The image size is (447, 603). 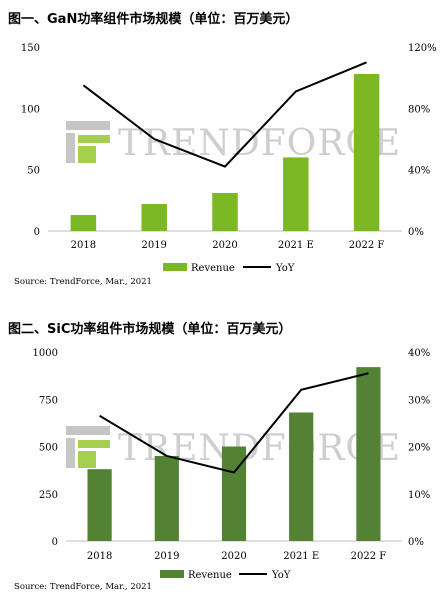 What do you see at coordinates (210, 575) in the screenshot?
I see `sic-legend-revenue-label: Revenue` at bounding box center [210, 575].